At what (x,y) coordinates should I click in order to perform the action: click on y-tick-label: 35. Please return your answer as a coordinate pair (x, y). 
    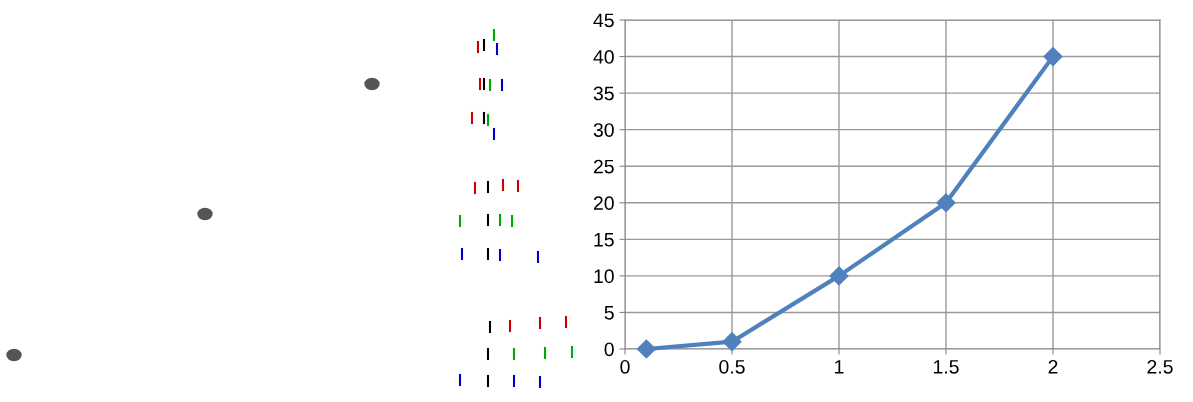
    Looking at the image, I should click on (603, 93).